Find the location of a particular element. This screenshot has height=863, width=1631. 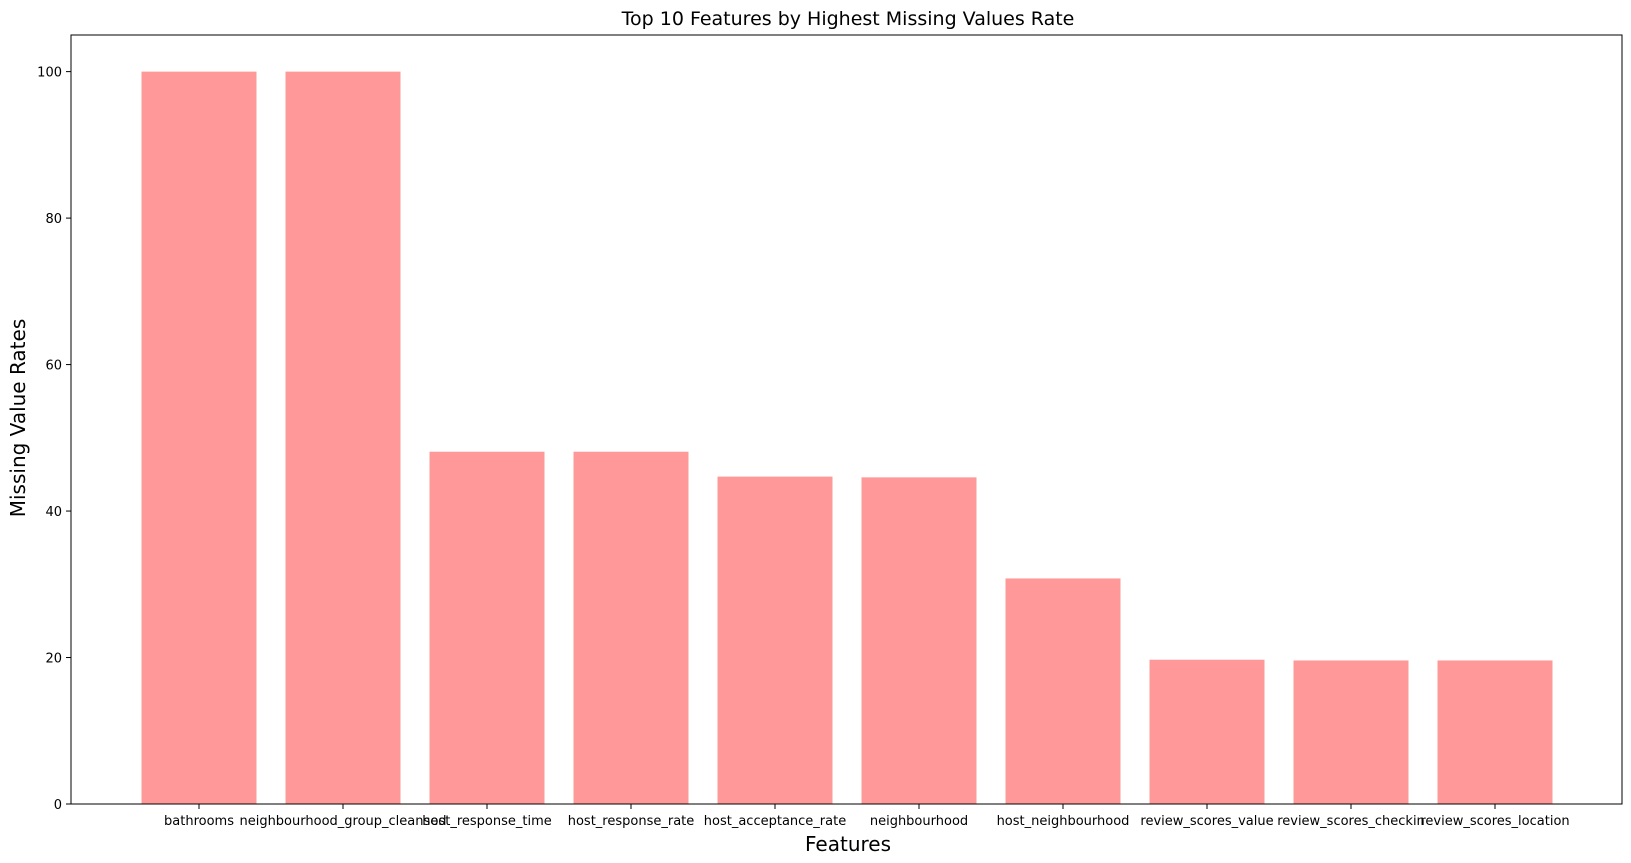

x-tick-label: host_response_time is located at coordinates (486, 821).